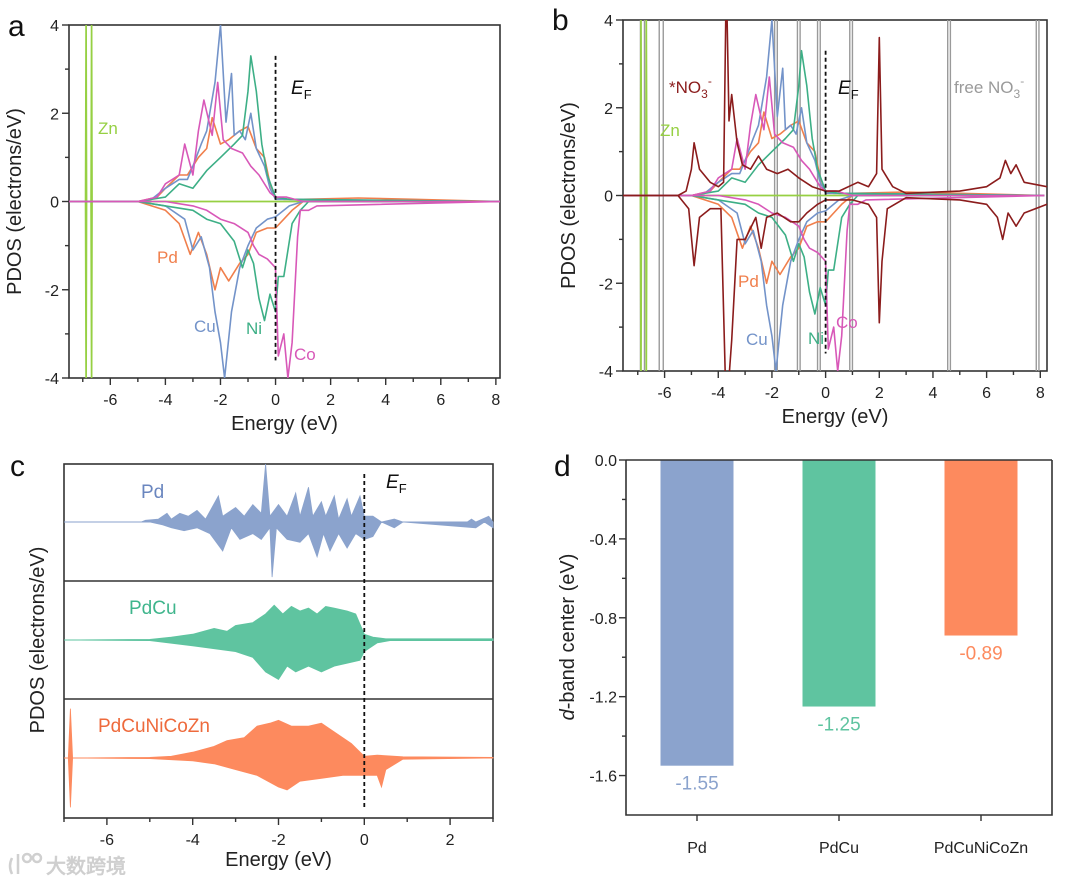  Describe the element at coordinates (603, 540) in the screenshot. I see `panel-d-y-tick-label: -0.4` at that location.